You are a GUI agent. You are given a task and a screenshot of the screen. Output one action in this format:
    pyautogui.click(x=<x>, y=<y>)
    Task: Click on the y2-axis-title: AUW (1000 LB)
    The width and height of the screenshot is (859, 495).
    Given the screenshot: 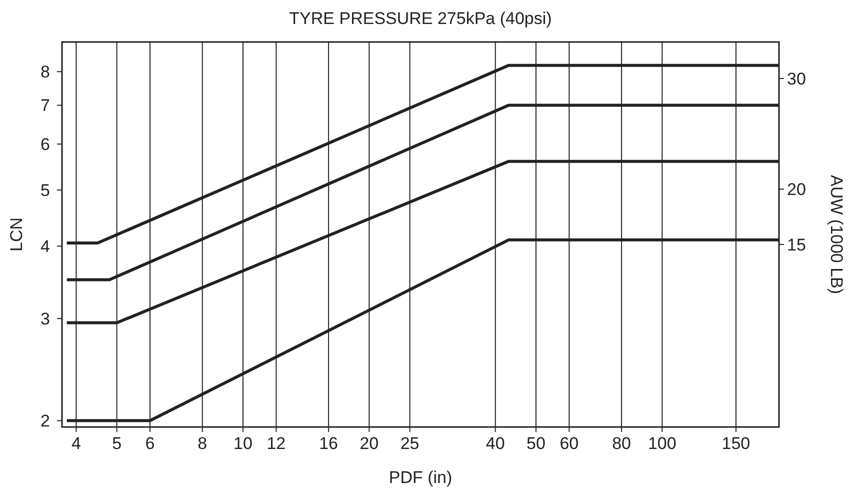 What is the action you would take?
    pyautogui.click(x=836, y=234)
    